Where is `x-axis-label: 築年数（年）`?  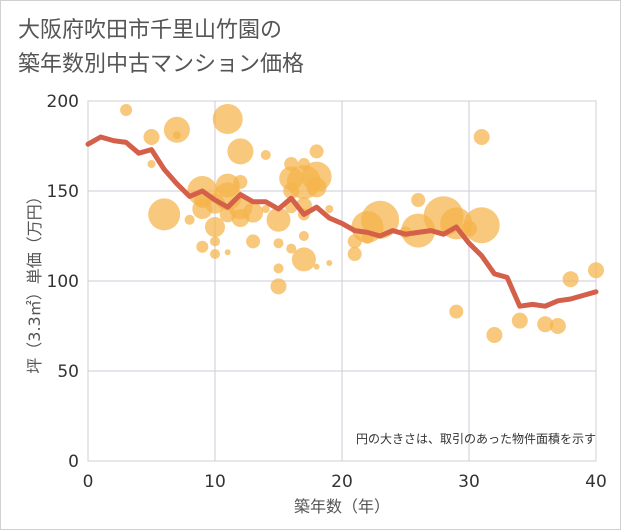 x-axis-label: 築年数（年） is located at coordinates (342, 506).